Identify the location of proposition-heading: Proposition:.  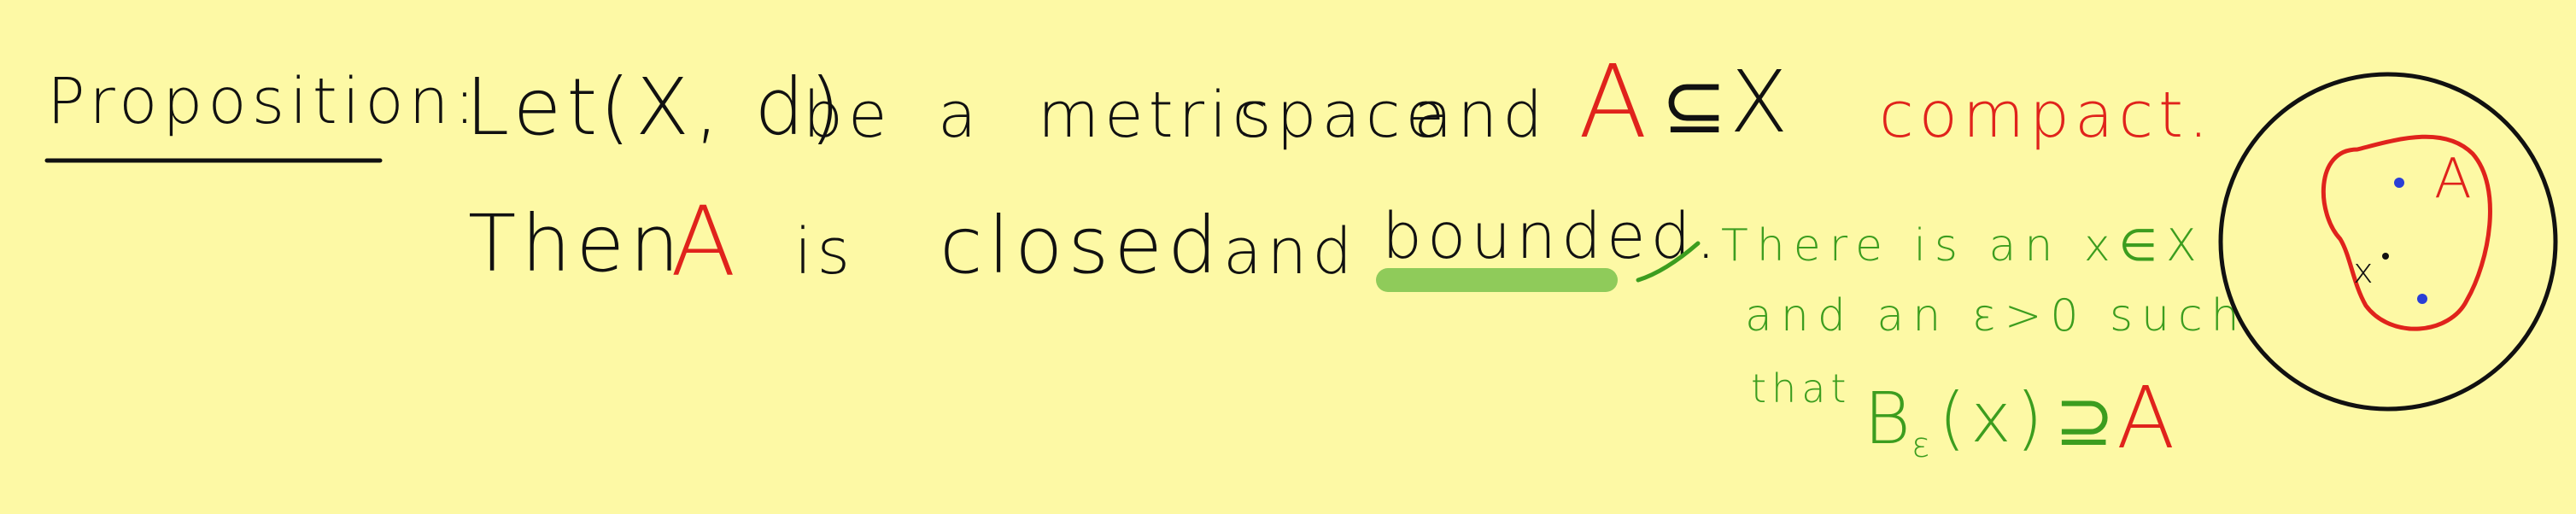
(264, 101).